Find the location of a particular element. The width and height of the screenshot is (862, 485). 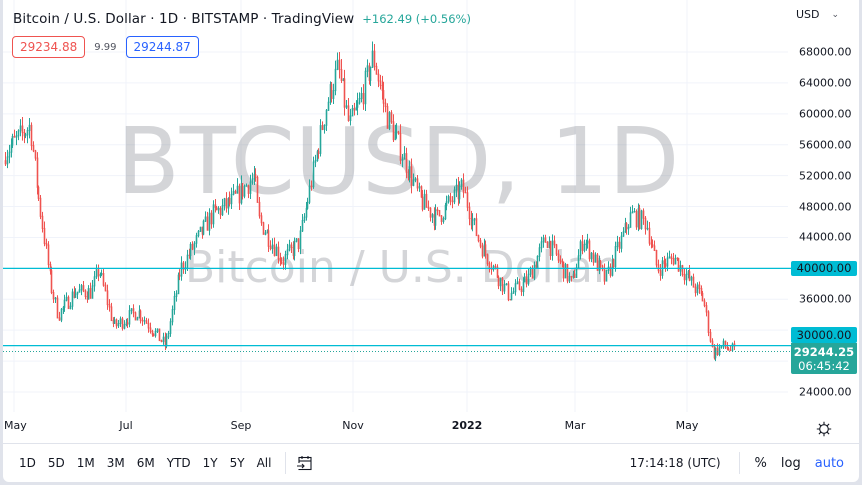

time-axis-label: Nov is located at coordinates (353, 425).